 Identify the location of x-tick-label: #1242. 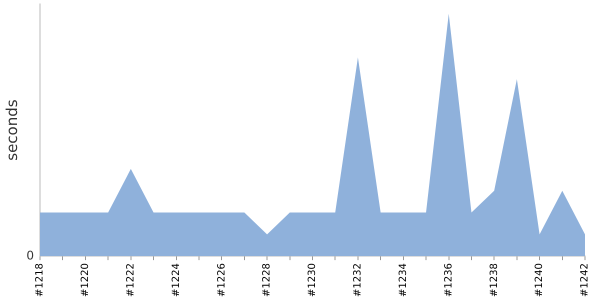
(585, 280).